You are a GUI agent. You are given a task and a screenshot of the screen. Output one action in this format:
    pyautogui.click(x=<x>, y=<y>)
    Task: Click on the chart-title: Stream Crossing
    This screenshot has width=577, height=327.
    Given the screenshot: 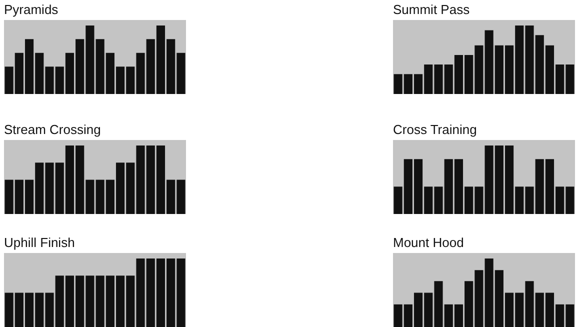 What is the action you would take?
    pyautogui.click(x=53, y=130)
    